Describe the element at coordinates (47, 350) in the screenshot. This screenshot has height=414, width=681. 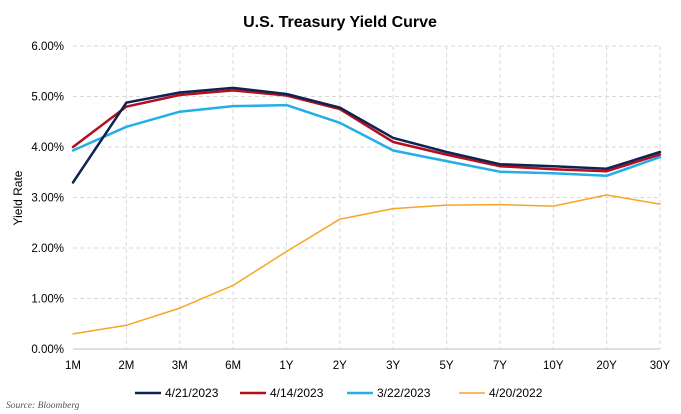
I see `y-tick-label: 0.00%` at that location.